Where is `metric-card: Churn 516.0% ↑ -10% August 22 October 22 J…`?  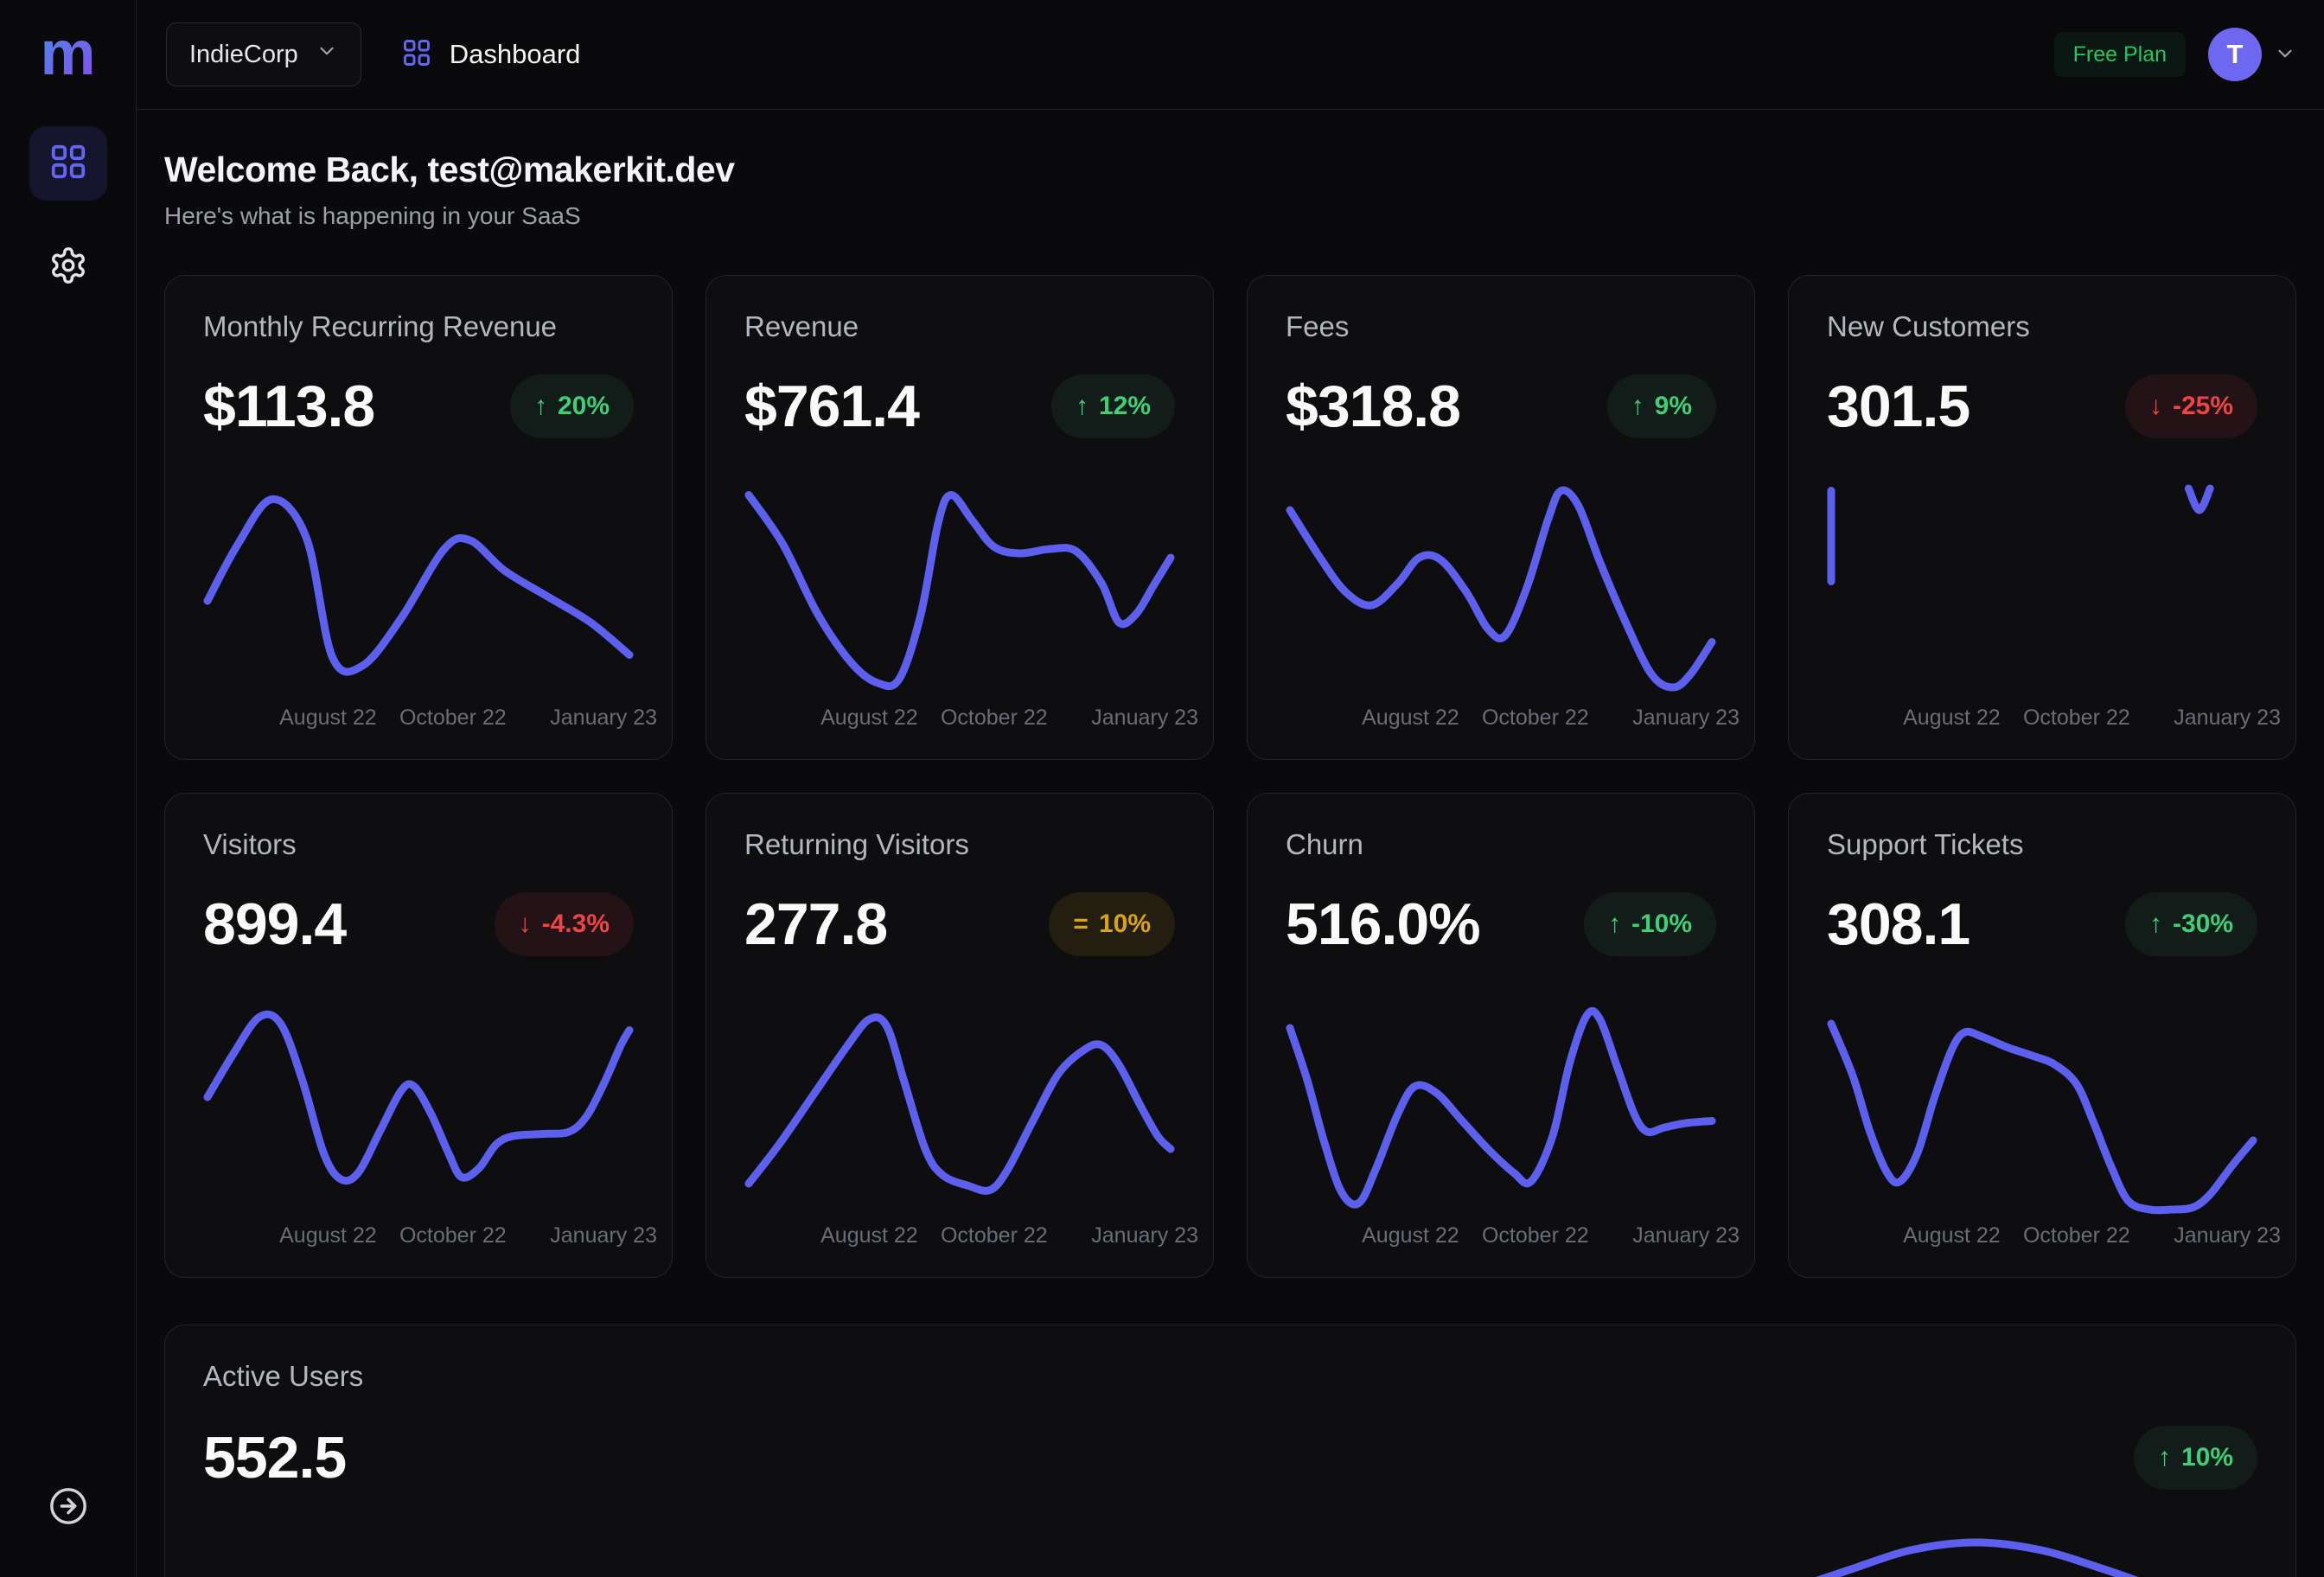
metric-card: Churn 516.0% ↑ -10% August 22 October 22 J… is located at coordinates (1501, 1035).